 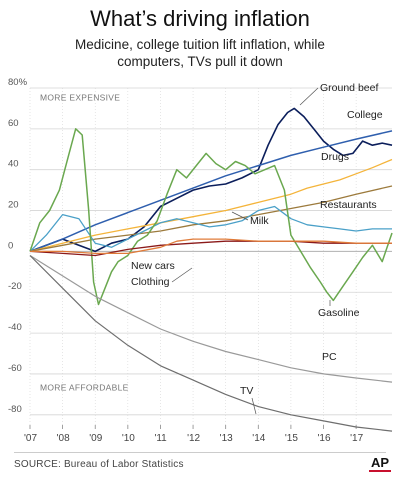 What do you see at coordinates (13, 164) in the screenshot?
I see `y-tick-label: 40` at bounding box center [13, 164].